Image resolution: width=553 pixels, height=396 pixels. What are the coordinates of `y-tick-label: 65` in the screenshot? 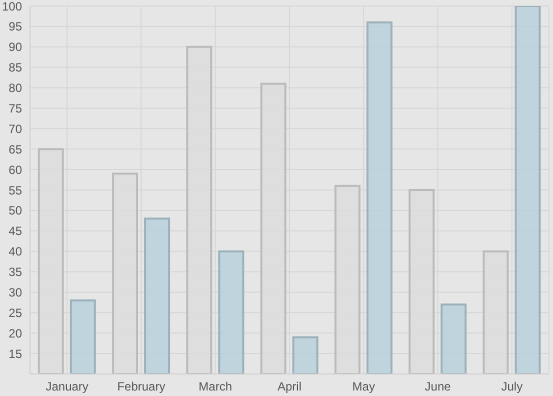 It's located at (15, 149).